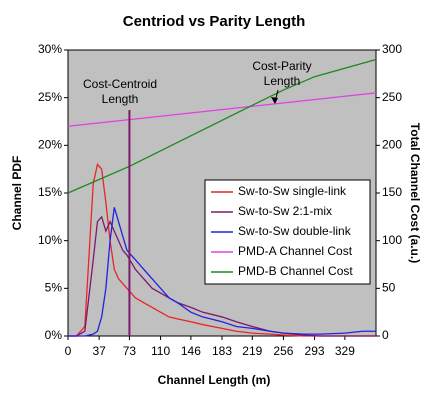 Image resolution: width=428 pixels, height=400 pixels. Describe the element at coordinates (214, 380) in the screenshot. I see `x-axis-label: Channel Length (m)` at that location.